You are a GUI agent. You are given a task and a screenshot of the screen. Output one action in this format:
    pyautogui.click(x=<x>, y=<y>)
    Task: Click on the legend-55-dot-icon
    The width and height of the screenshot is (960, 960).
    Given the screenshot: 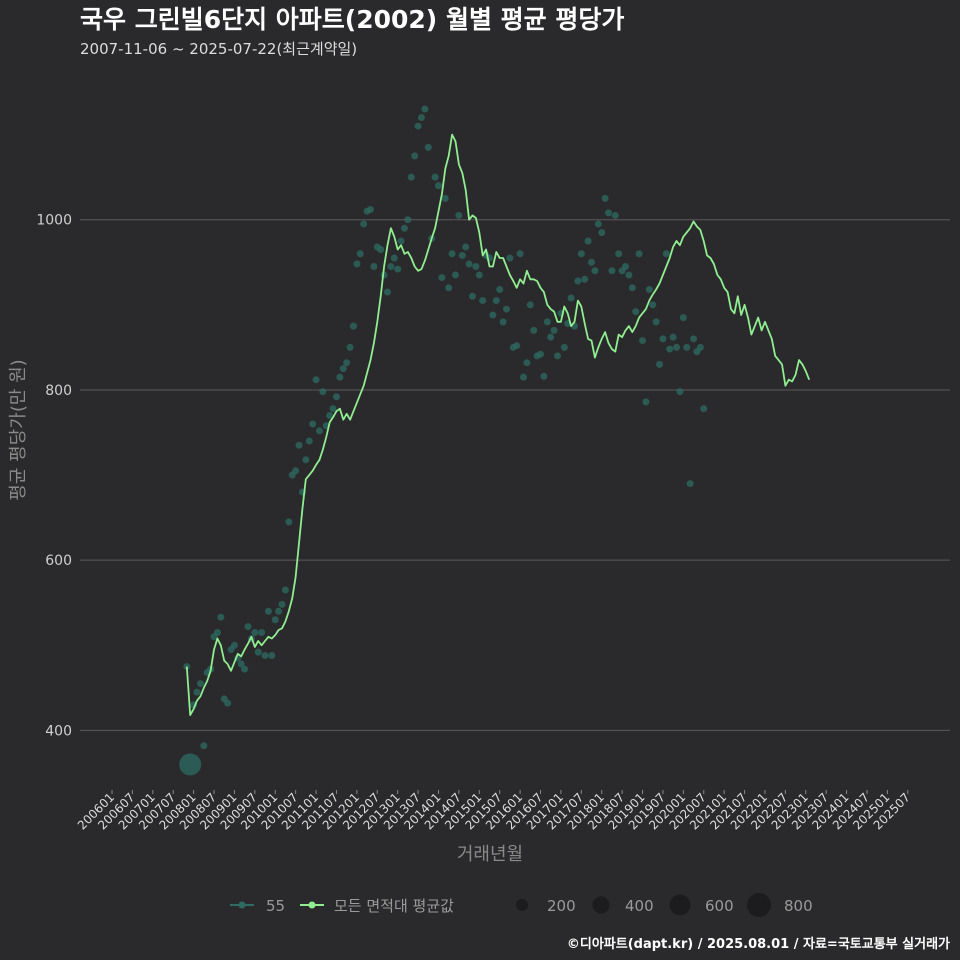 What is the action you would take?
    pyautogui.click(x=242, y=905)
    